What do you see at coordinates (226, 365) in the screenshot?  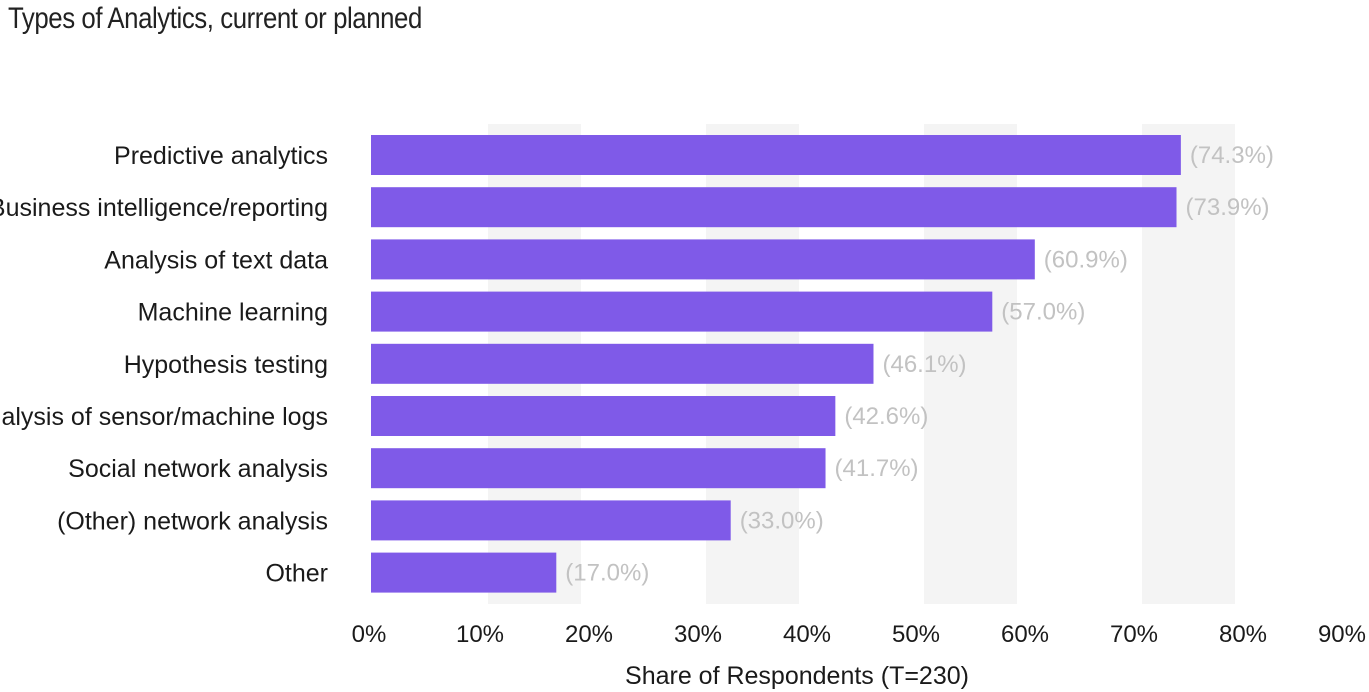 I see `category-label: Hypothesis testing` at bounding box center [226, 365].